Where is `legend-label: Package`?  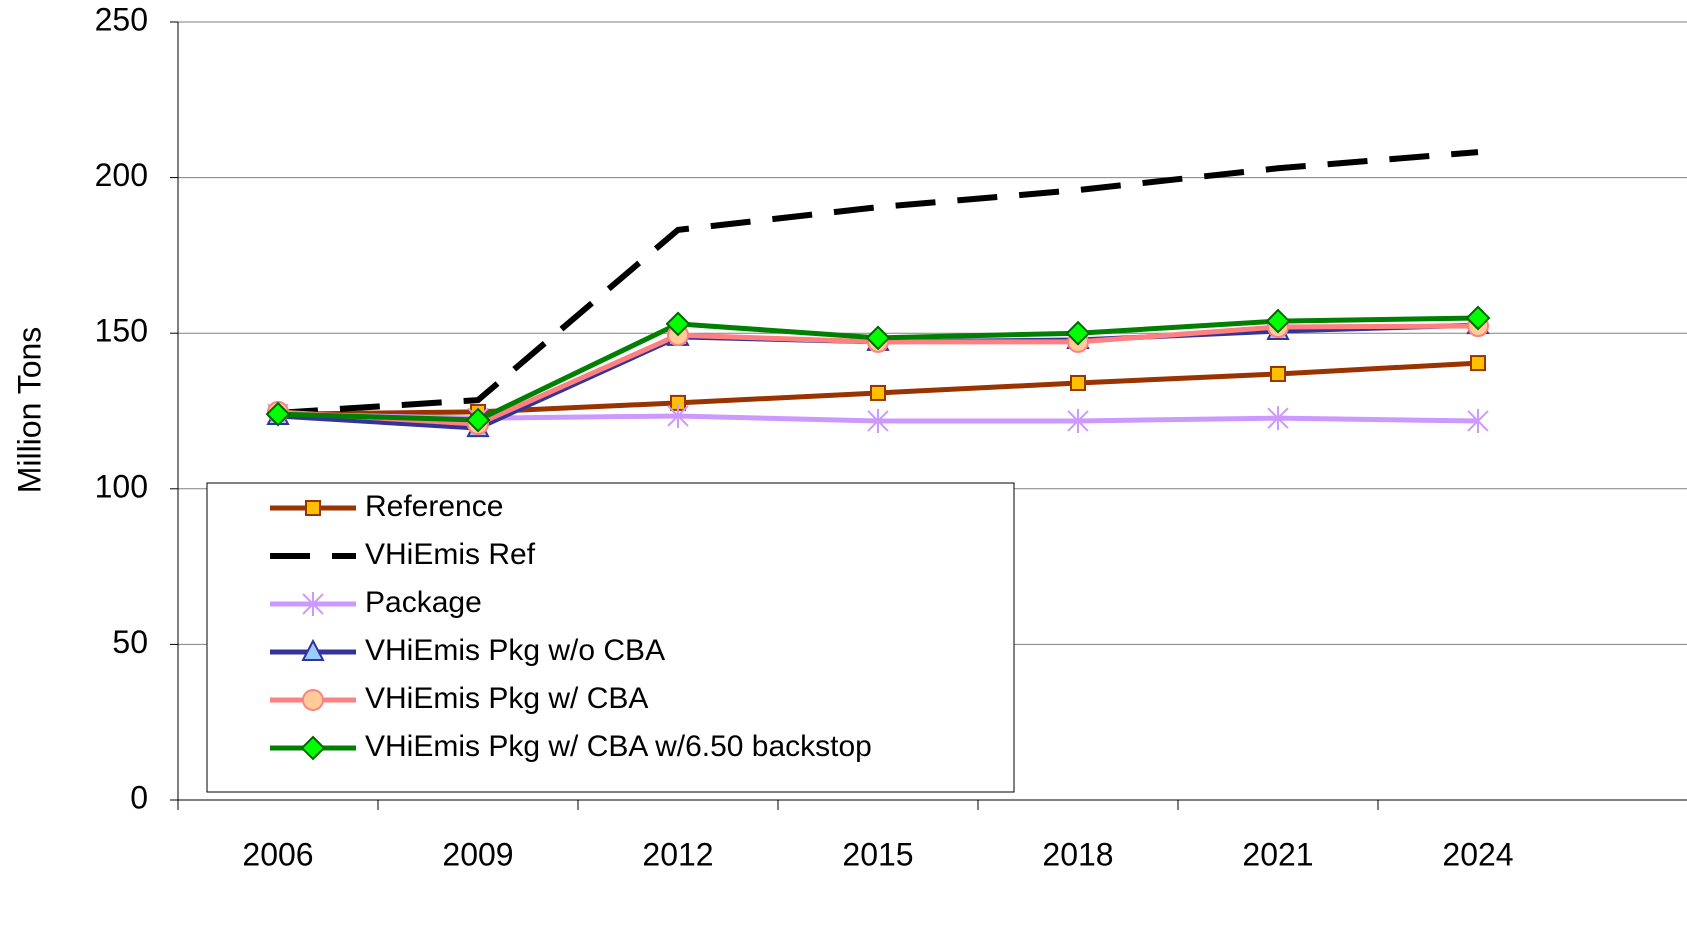
legend-label: Package is located at coordinates (423, 602).